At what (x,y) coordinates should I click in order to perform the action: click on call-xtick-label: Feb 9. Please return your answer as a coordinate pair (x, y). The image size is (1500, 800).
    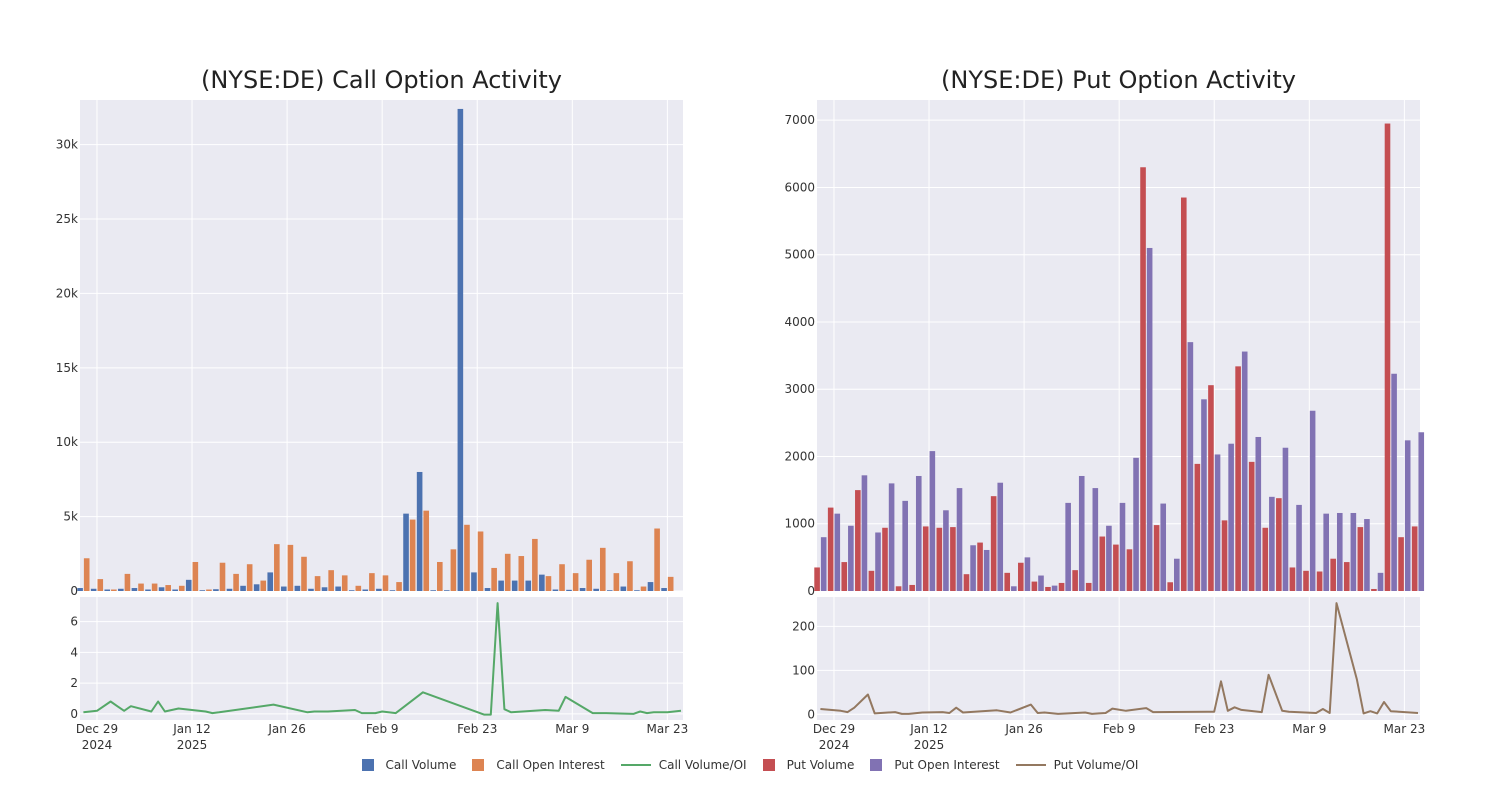
    Looking at the image, I should click on (382, 729).